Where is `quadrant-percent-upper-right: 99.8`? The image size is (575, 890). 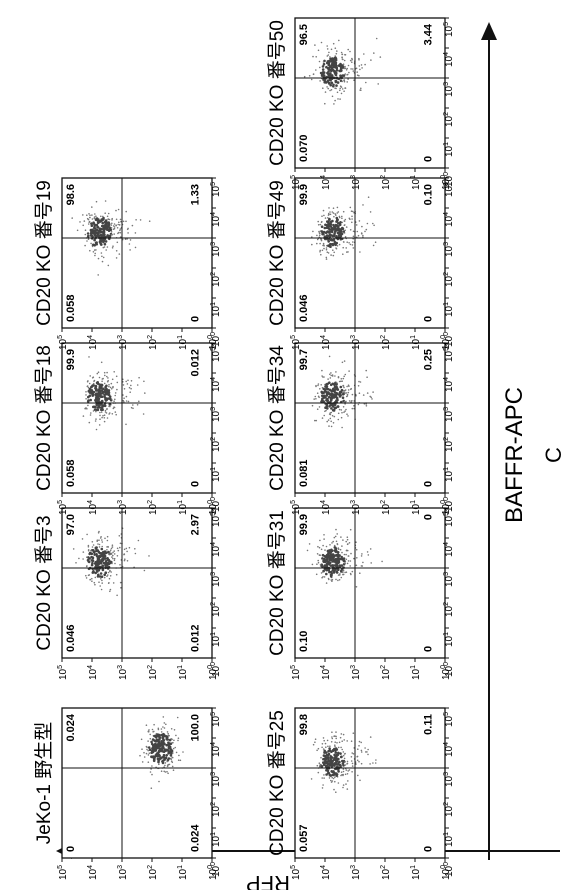
quadrant-percent-upper-right: 99.8 is located at coordinates (304, 724).